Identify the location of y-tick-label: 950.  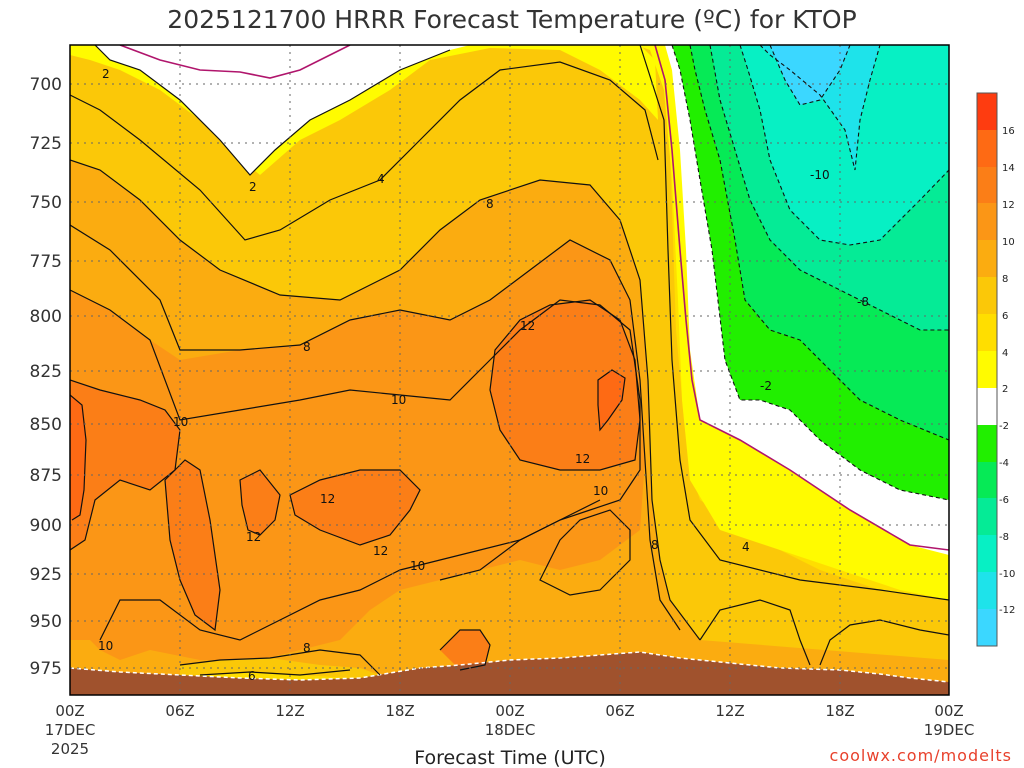
(46, 622).